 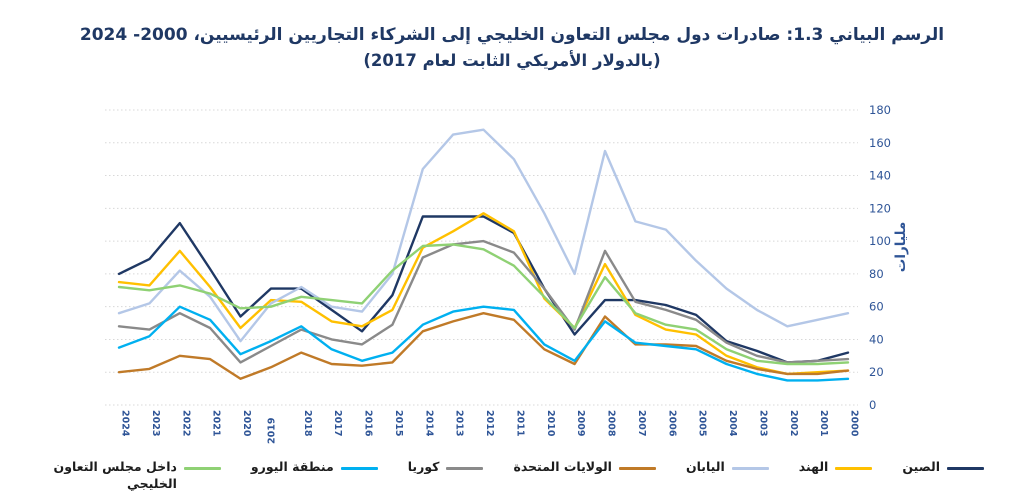 I want to click on series-line-euro-area, so click(x=483, y=343).